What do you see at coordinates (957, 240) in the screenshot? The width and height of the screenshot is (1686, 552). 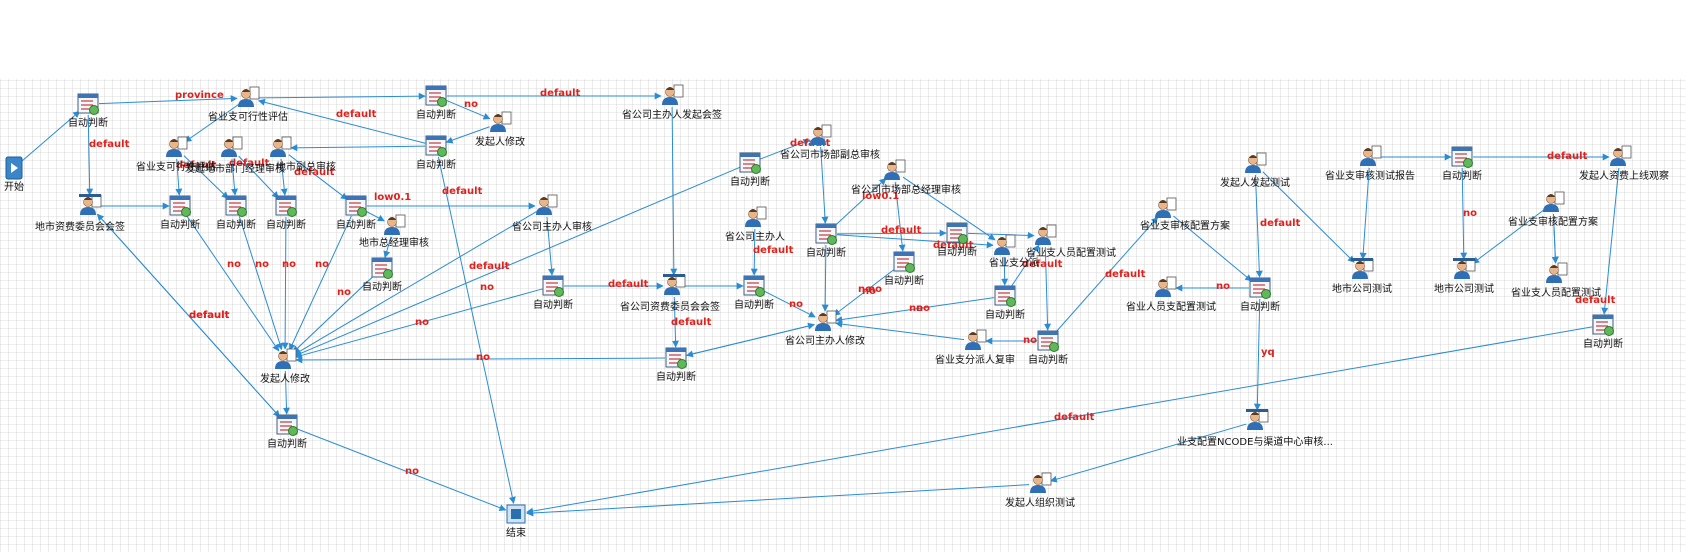 I see `node-n30: 自动判断` at bounding box center [957, 240].